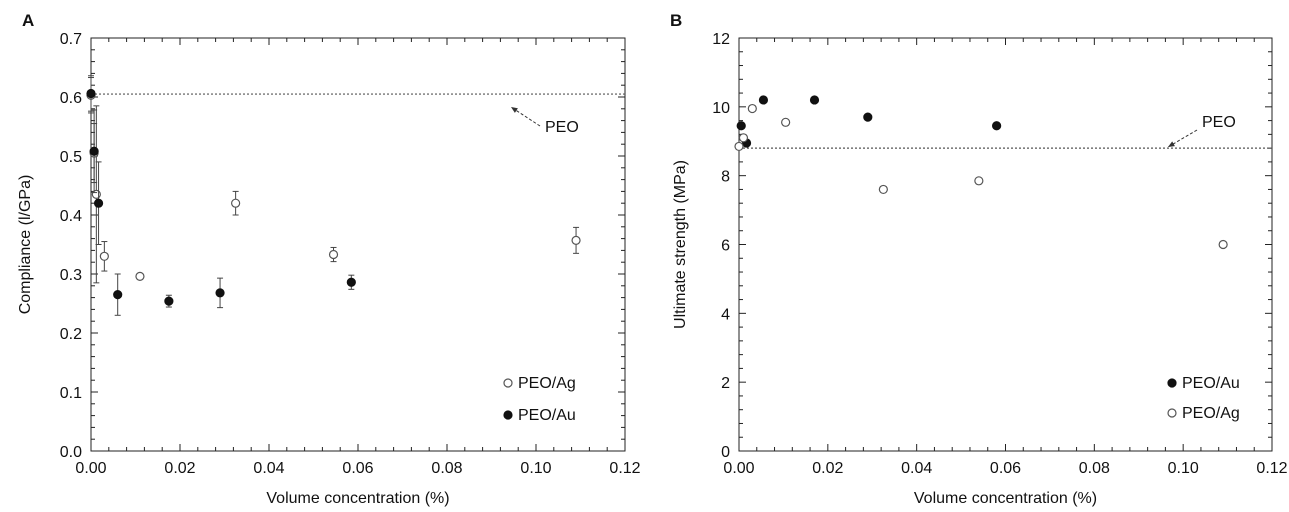  Describe the element at coordinates (624, 468) in the screenshot. I see `panel-a-xtick-label: 0.12` at that location.